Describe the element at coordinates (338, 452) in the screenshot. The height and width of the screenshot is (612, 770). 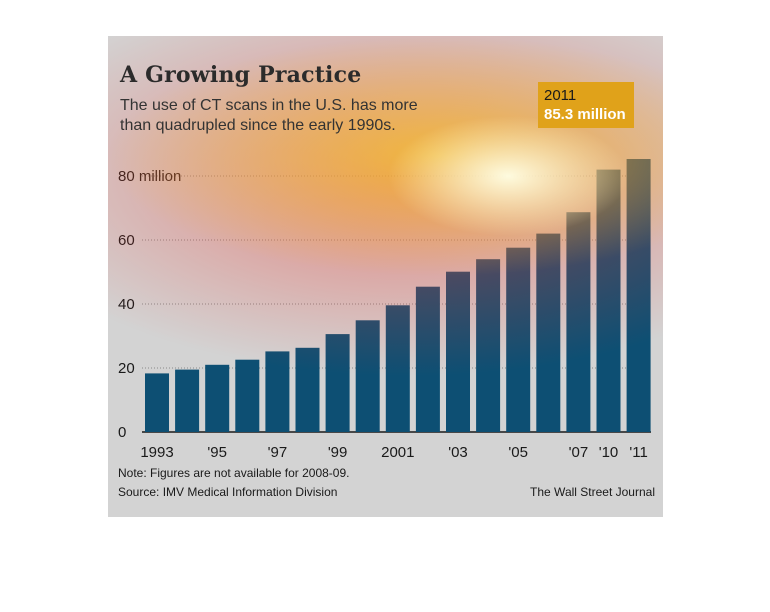
I see `x-tick-label: '99` at that location.